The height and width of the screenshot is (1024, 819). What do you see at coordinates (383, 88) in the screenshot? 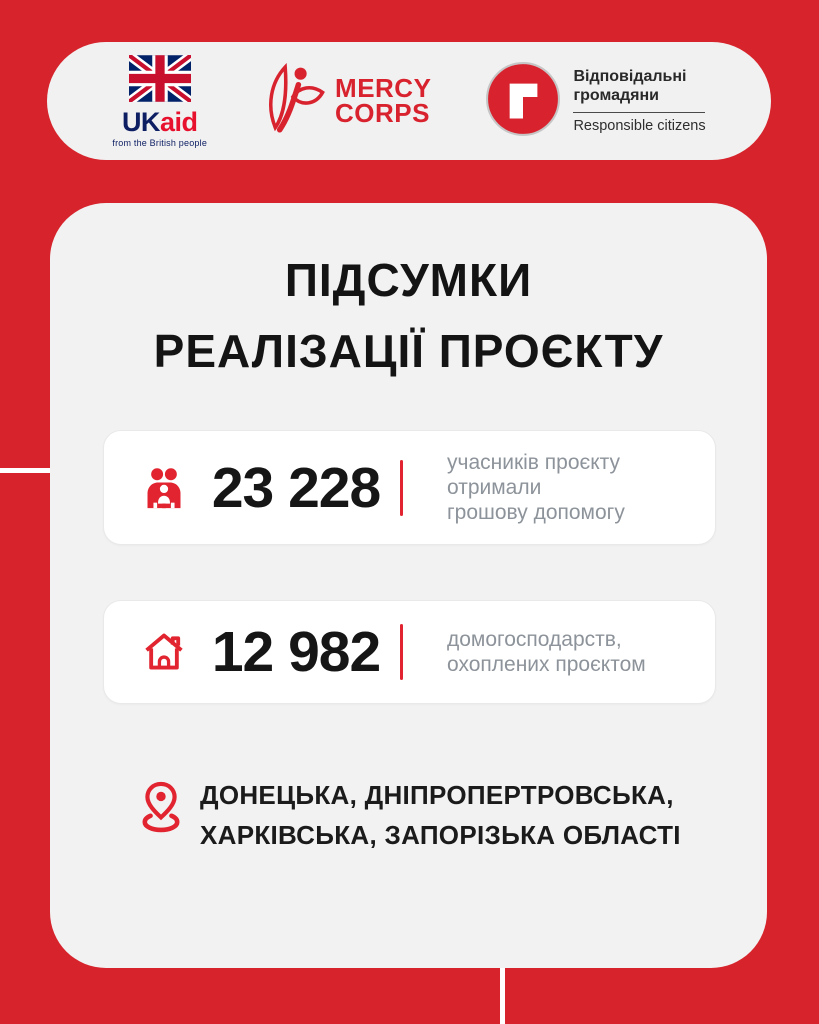
I see `mercy-corps-line1: MERCY` at bounding box center [383, 88].